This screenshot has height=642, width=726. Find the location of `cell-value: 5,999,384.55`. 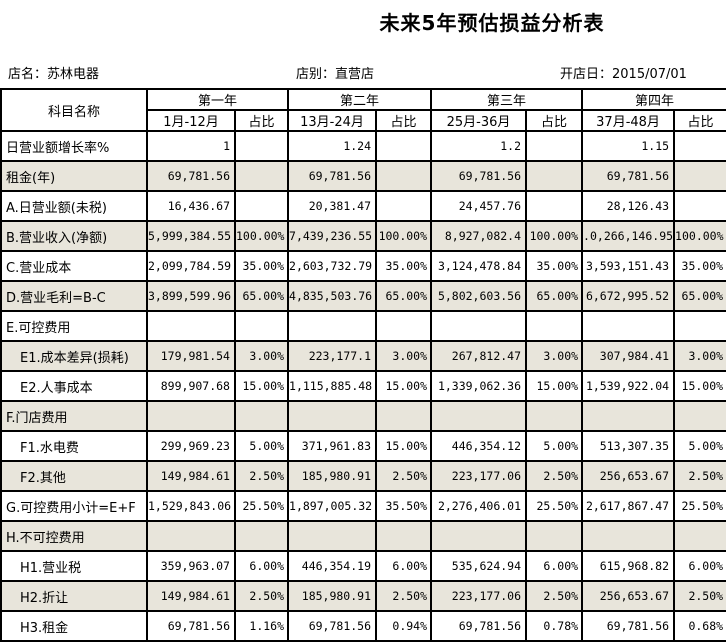

cell-value: 5,999,384.55 is located at coordinates (191, 236).